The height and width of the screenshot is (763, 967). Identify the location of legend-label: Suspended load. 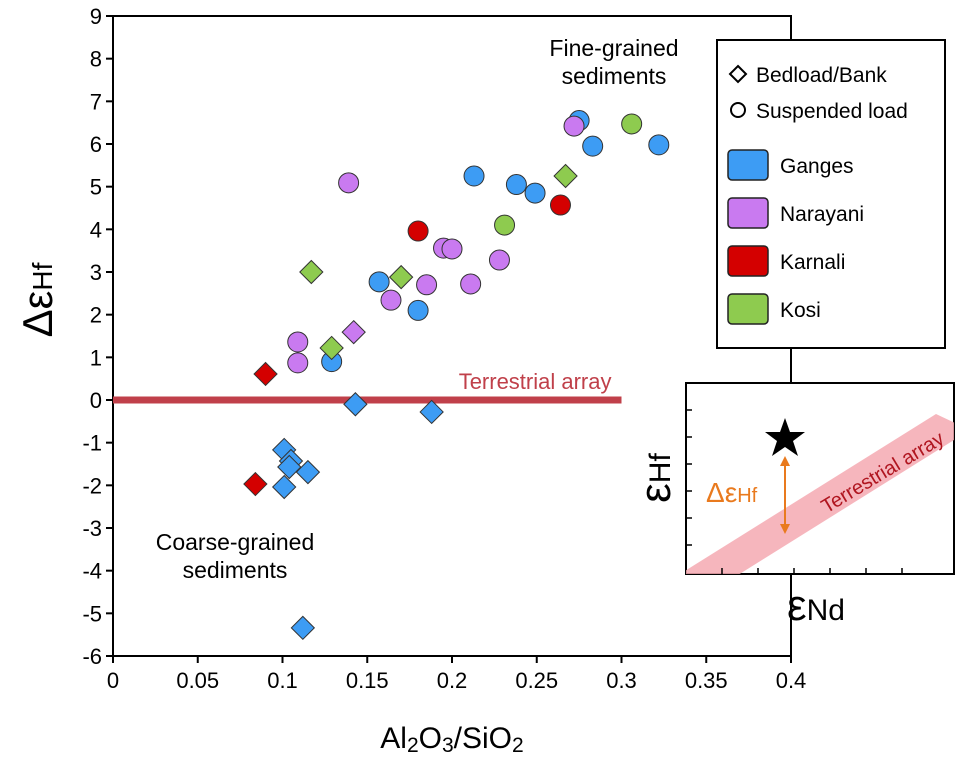
(832, 111).